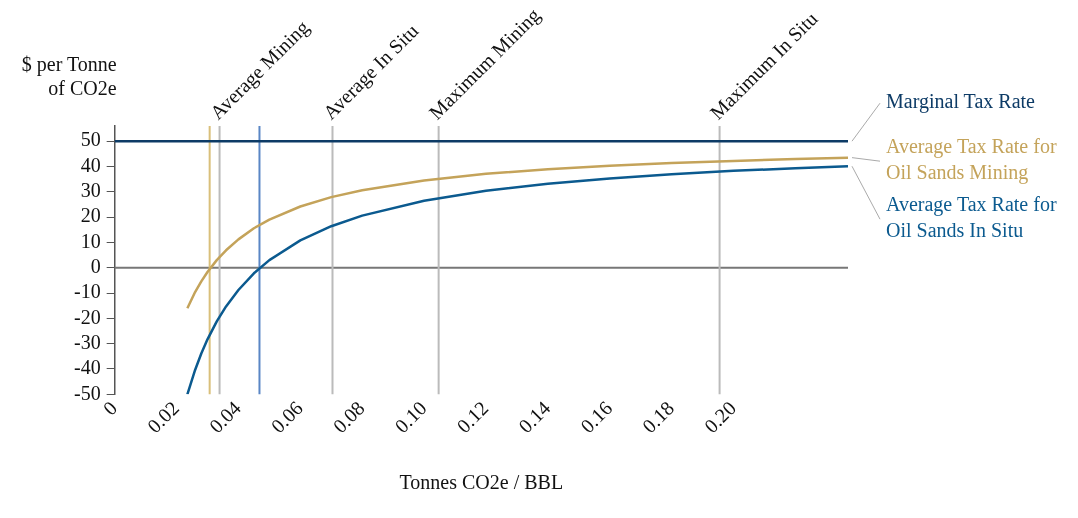 The height and width of the screenshot is (518, 1078). What do you see at coordinates (90, 190) in the screenshot?
I see `y-tick-label: 30` at bounding box center [90, 190].